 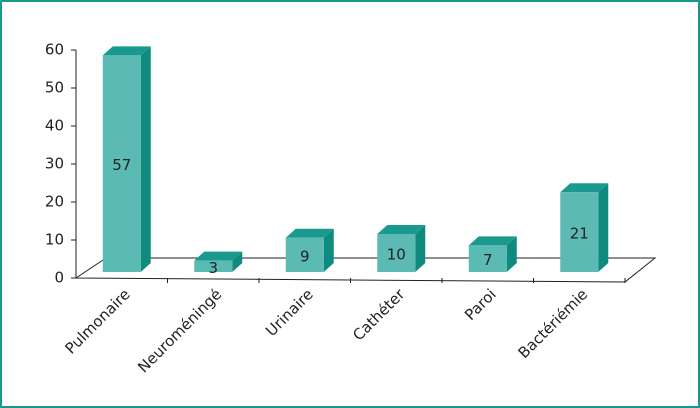 I want to click on value-label: 9, so click(x=305, y=256).